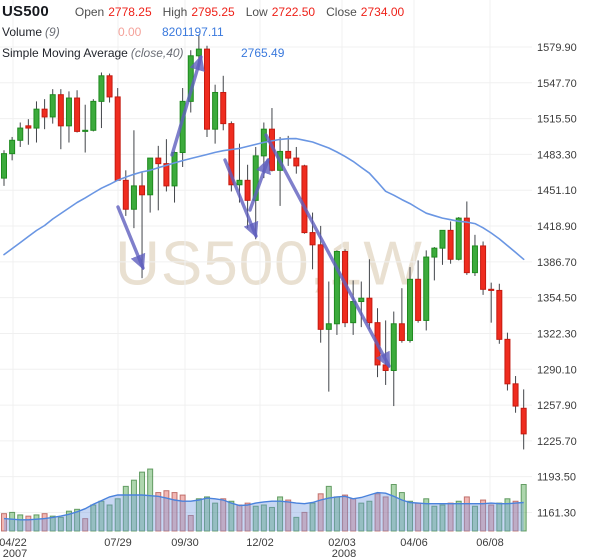 Image resolution: width=600 pixels, height=558 pixels. What do you see at coordinates (557, 406) in the screenshot?
I see `svg-text: 1257.90` at bounding box center [557, 406].